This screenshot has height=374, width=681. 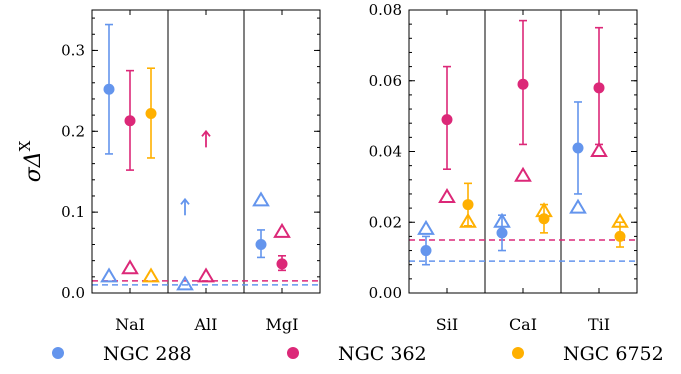 What do you see at coordinates (73, 50) in the screenshot?
I see `y-tick-label: 0.3` at bounding box center [73, 50].